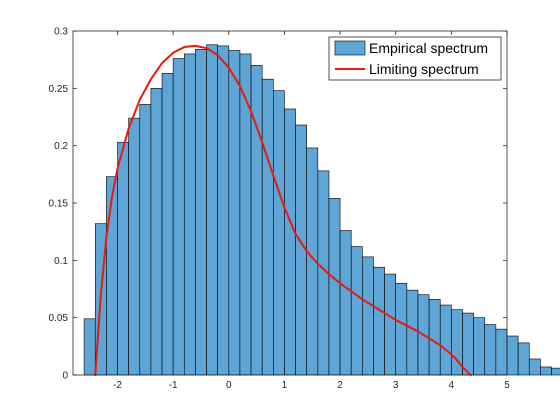 The width and height of the screenshot is (560, 420). What do you see at coordinates (452, 385) in the screenshot?
I see `x-tick-label: 4` at bounding box center [452, 385].